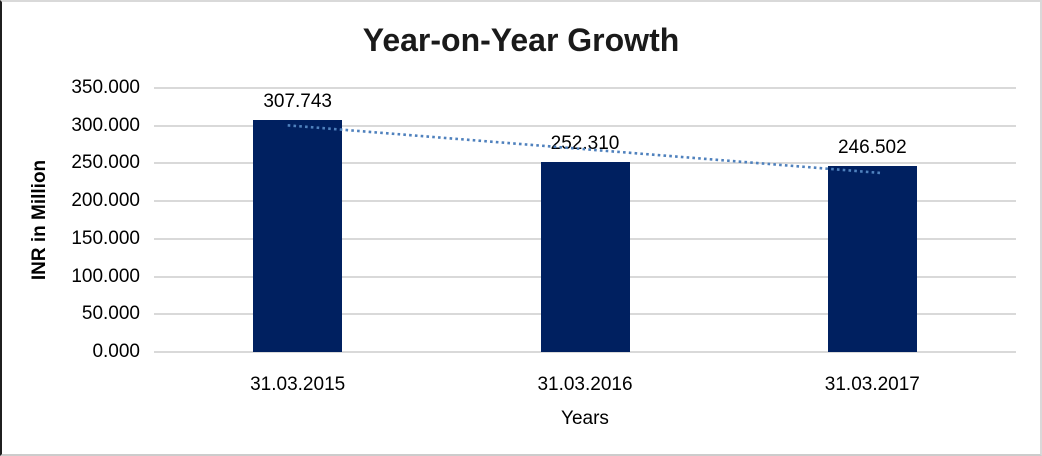 The width and height of the screenshot is (1042, 456). What do you see at coordinates (872, 384) in the screenshot?
I see `x-tick-label: 31.03.2017` at bounding box center [872, 384].